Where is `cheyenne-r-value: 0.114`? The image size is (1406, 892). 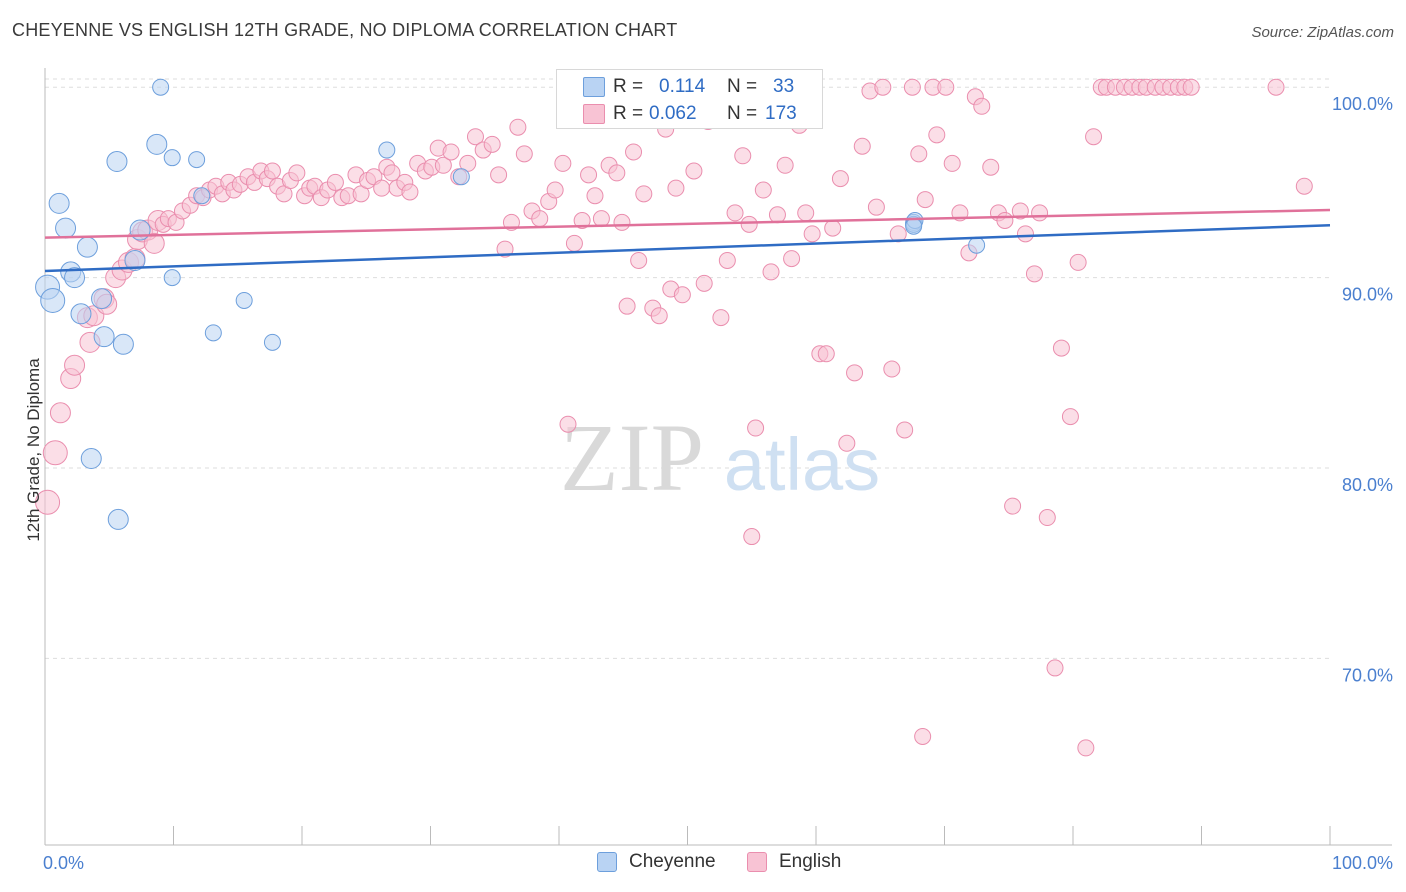
cheyenne-r-value: 0.114 is located at coordinates (682, 86).